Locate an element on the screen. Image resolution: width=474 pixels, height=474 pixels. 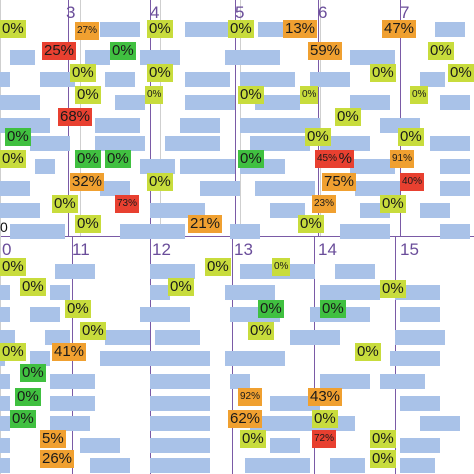
percent-cell: 72% is located at coordinates (324, 439).